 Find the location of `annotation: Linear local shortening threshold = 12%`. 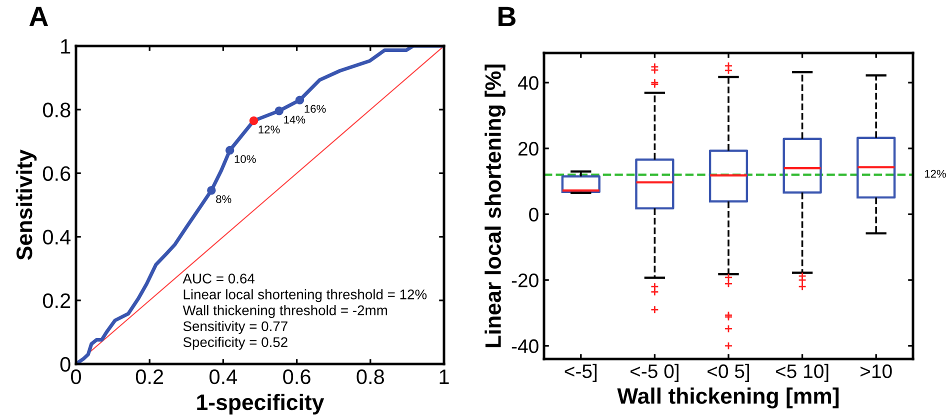

annotation: Linear local shortening threshold = 12% is located at coordinates (305, 295).